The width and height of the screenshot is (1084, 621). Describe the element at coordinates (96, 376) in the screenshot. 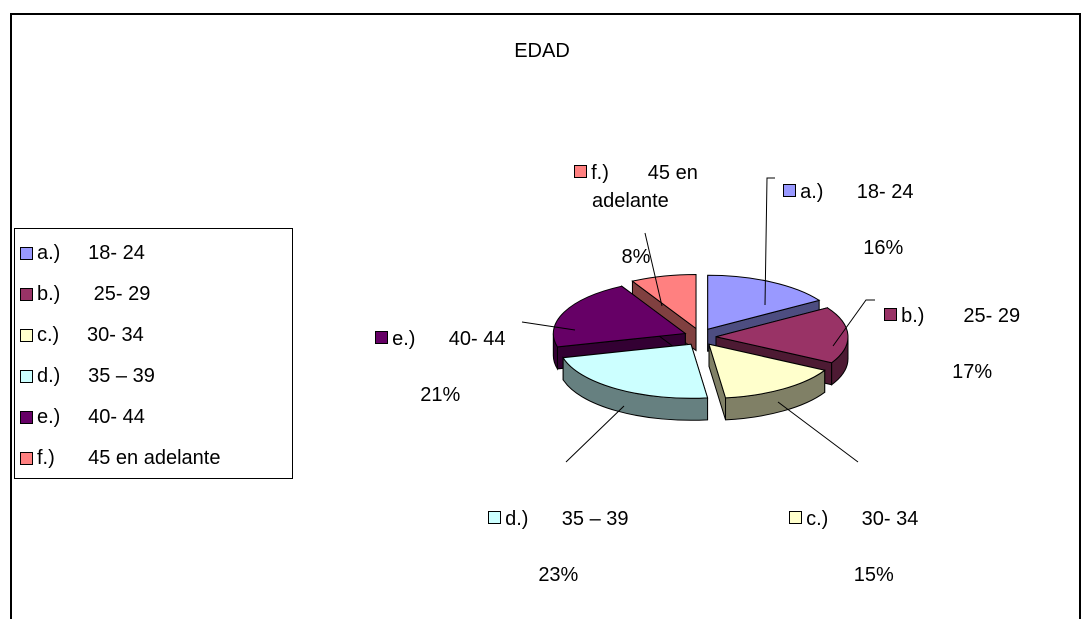

I see `legend-label: d.) 35 – 39` at that location.